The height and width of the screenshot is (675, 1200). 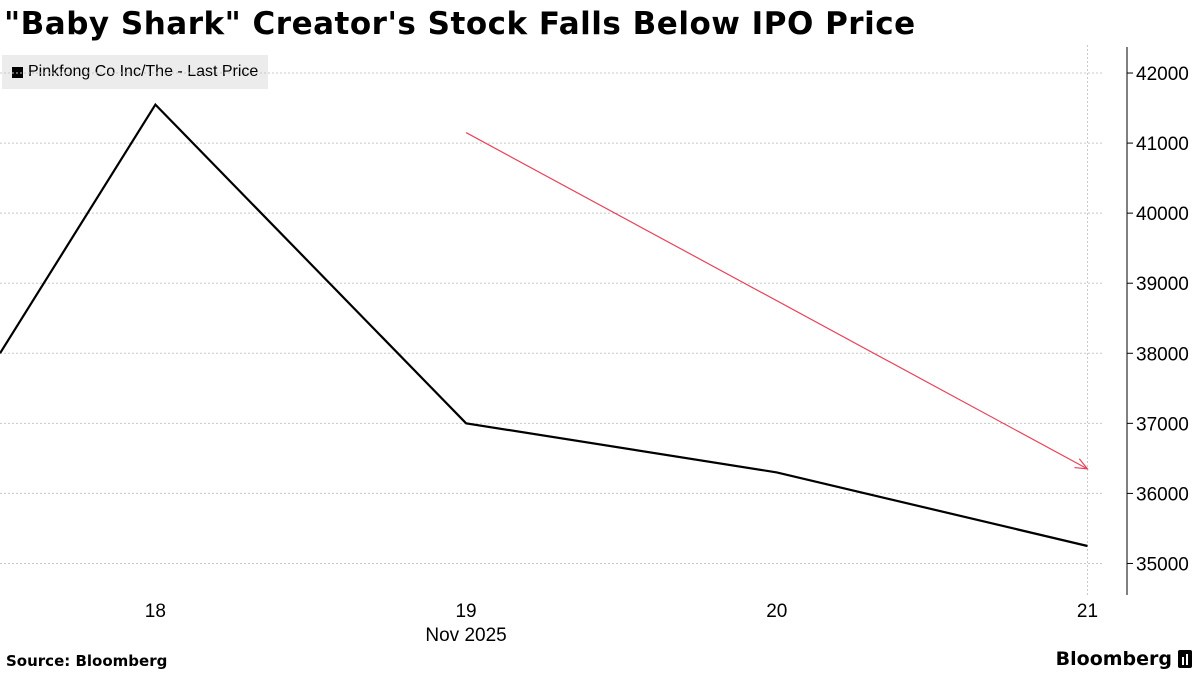 I want to click on bloomberg-terminal-icon, so click(x=1185, y=659).